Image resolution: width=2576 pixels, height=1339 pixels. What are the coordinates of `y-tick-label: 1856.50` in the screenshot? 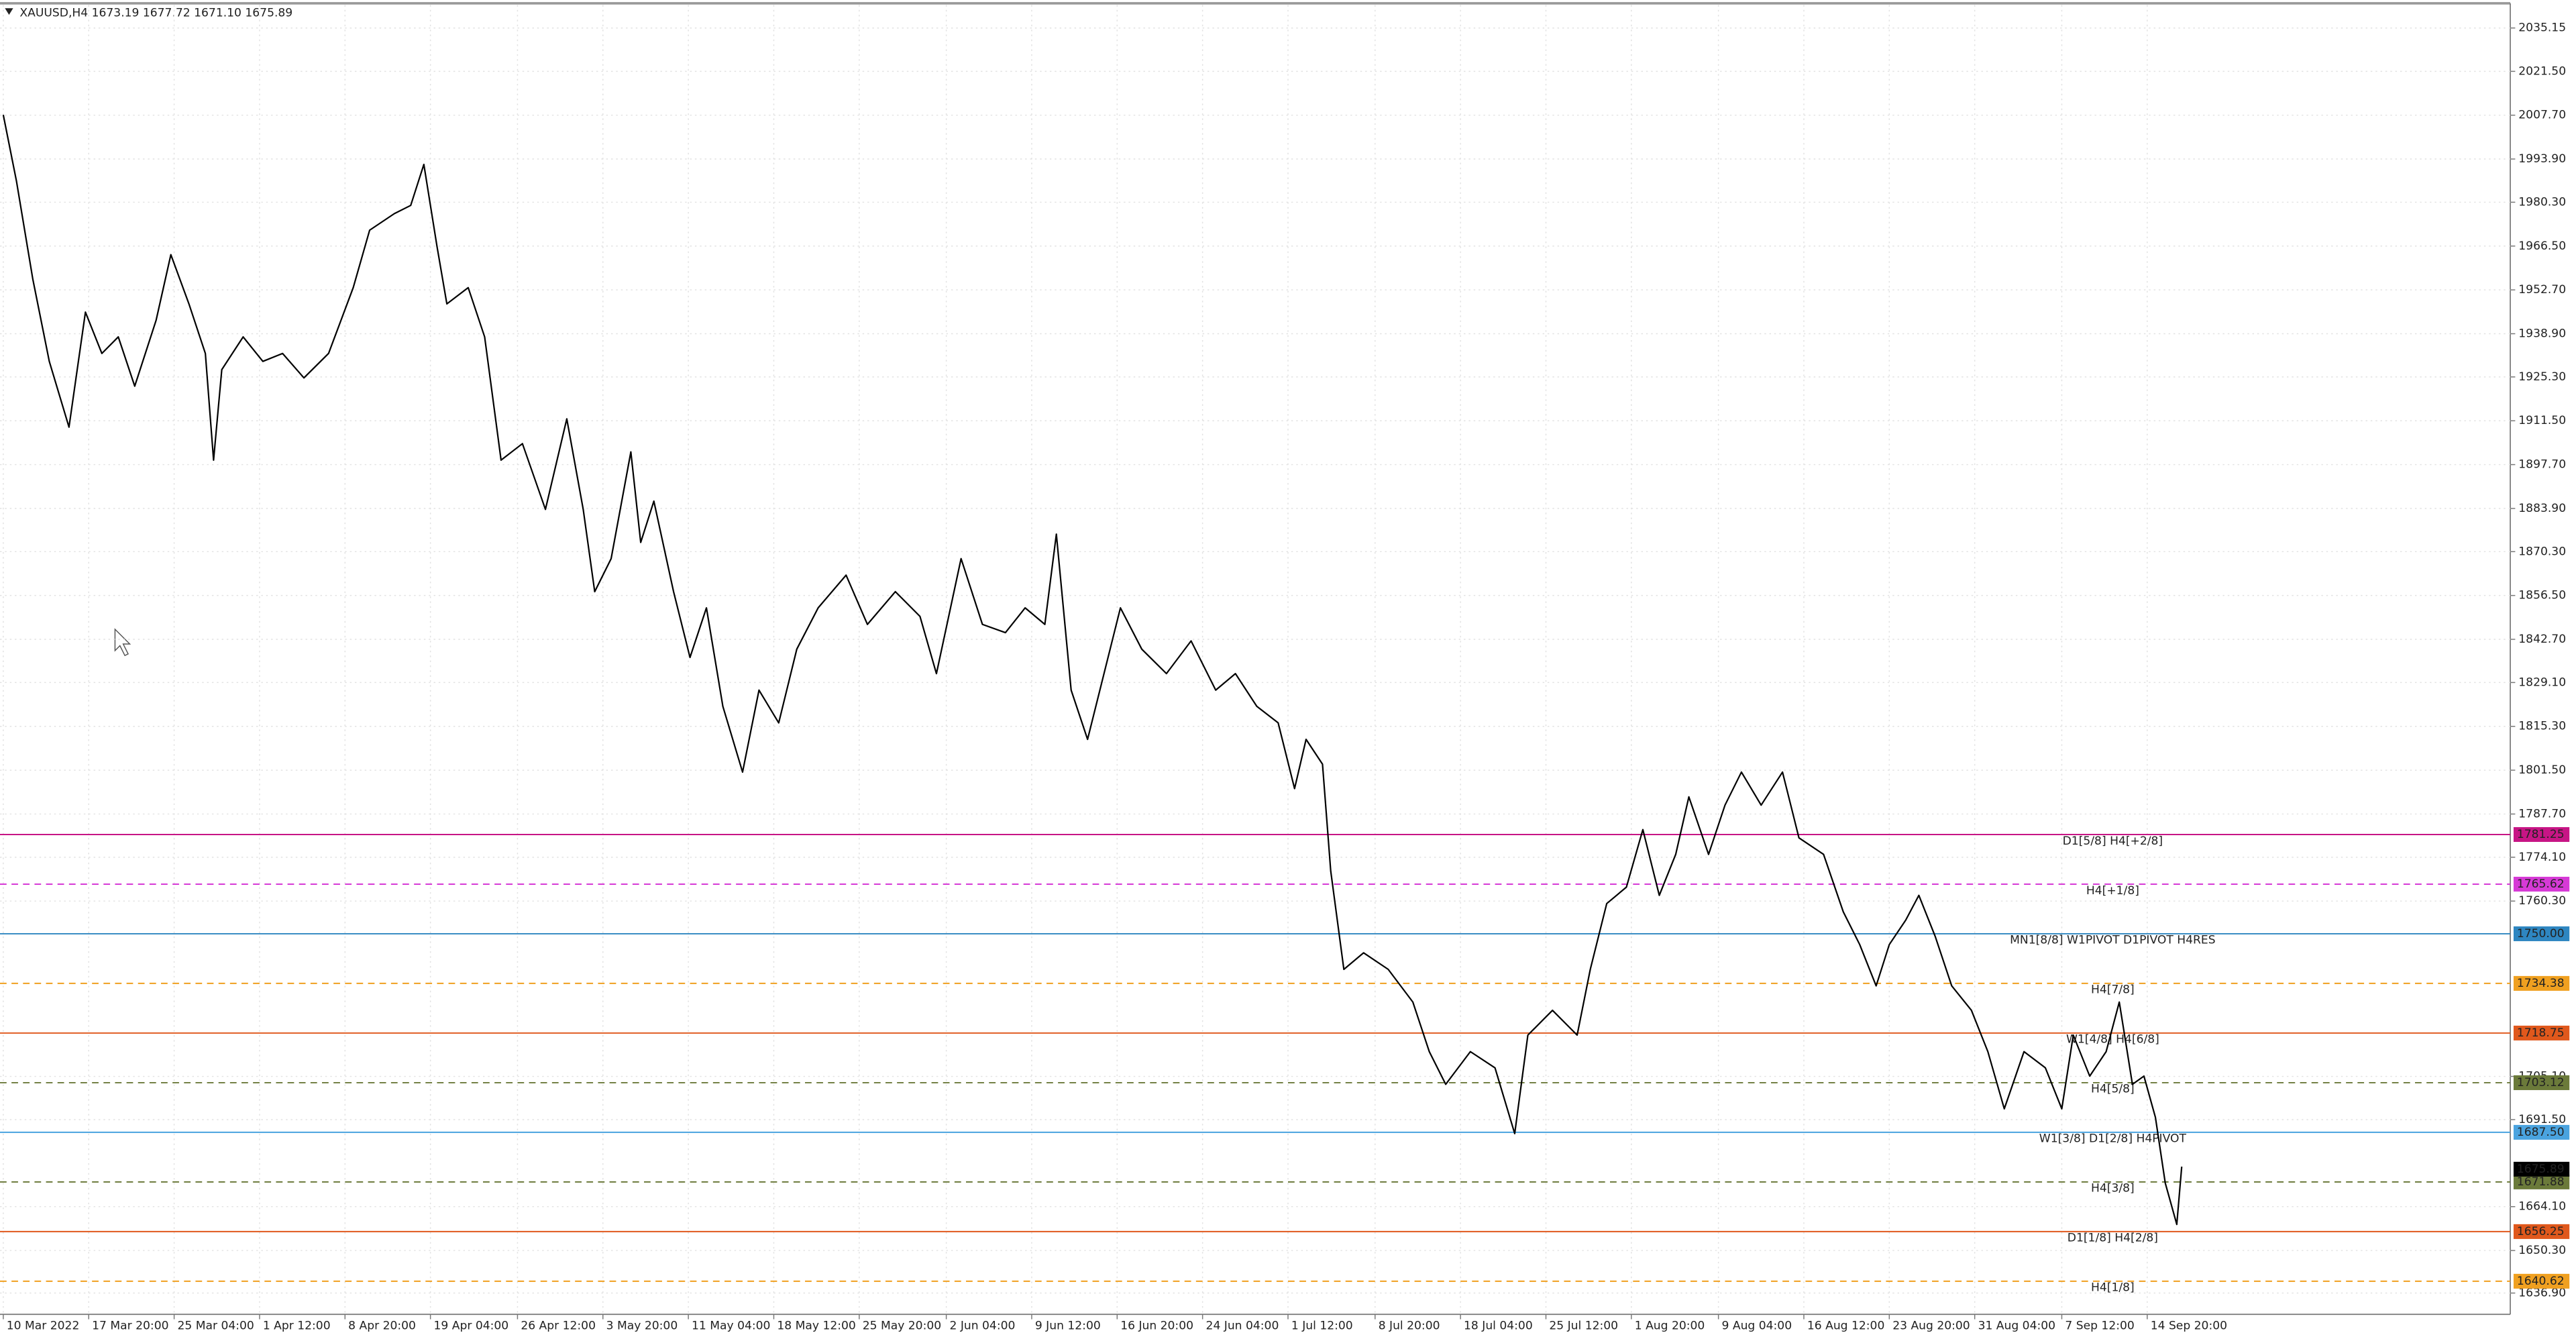 It's located at (2542, 595).